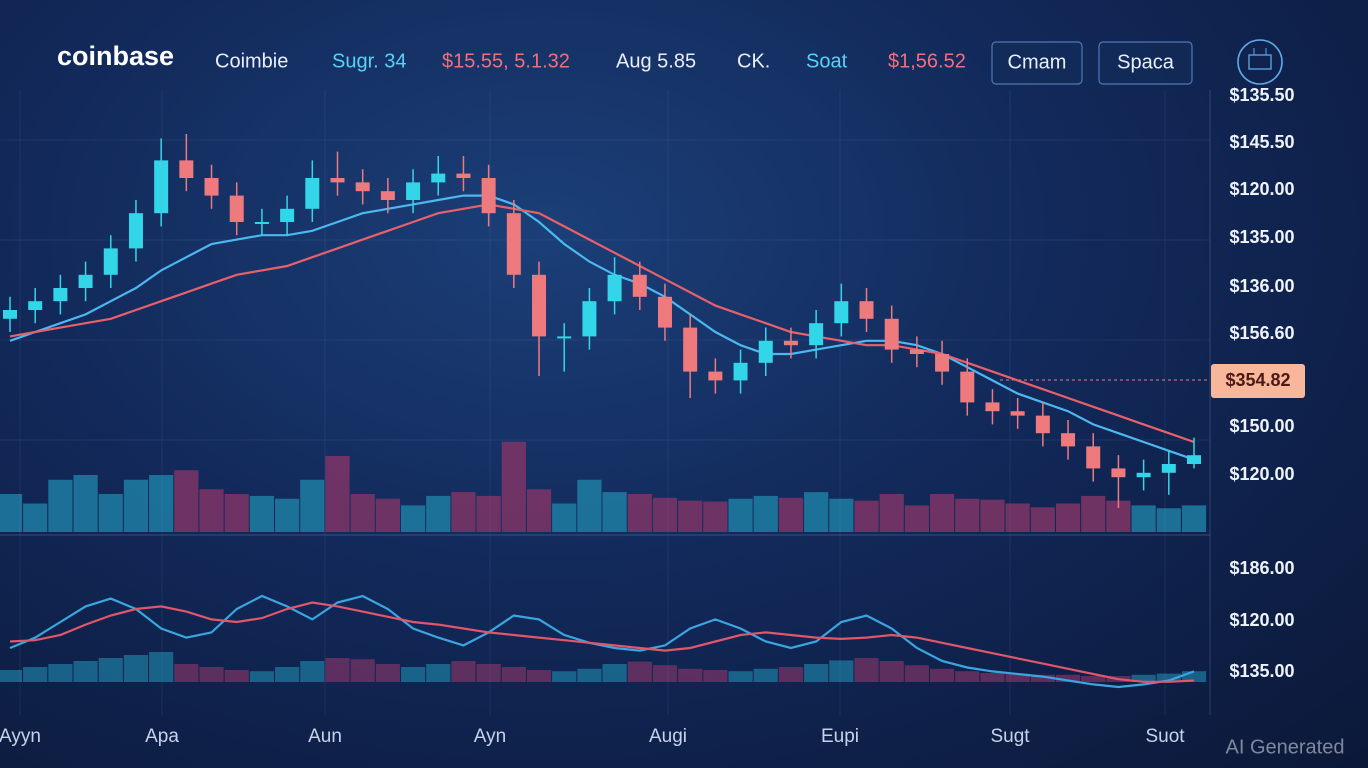  I want to click on header-item: Aug 5.85, so click(656, 61).